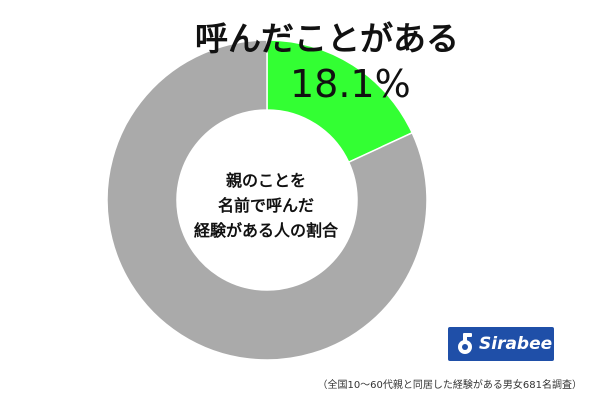 The width and height of the screenshot is (600, 400). What do you see at coordinates (516, 344) in the screenshot?
I see `sirabee-logo-text: Sirabee` at bounding box center [516, 344].